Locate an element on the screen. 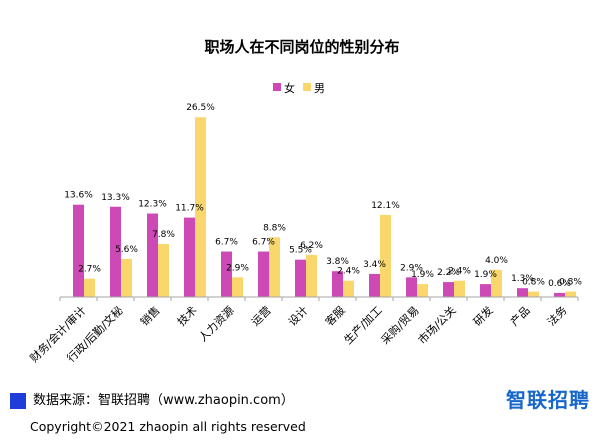 This screenshot has height=441, width=604. category-label: 法务 is located at coordinates (556, 315).